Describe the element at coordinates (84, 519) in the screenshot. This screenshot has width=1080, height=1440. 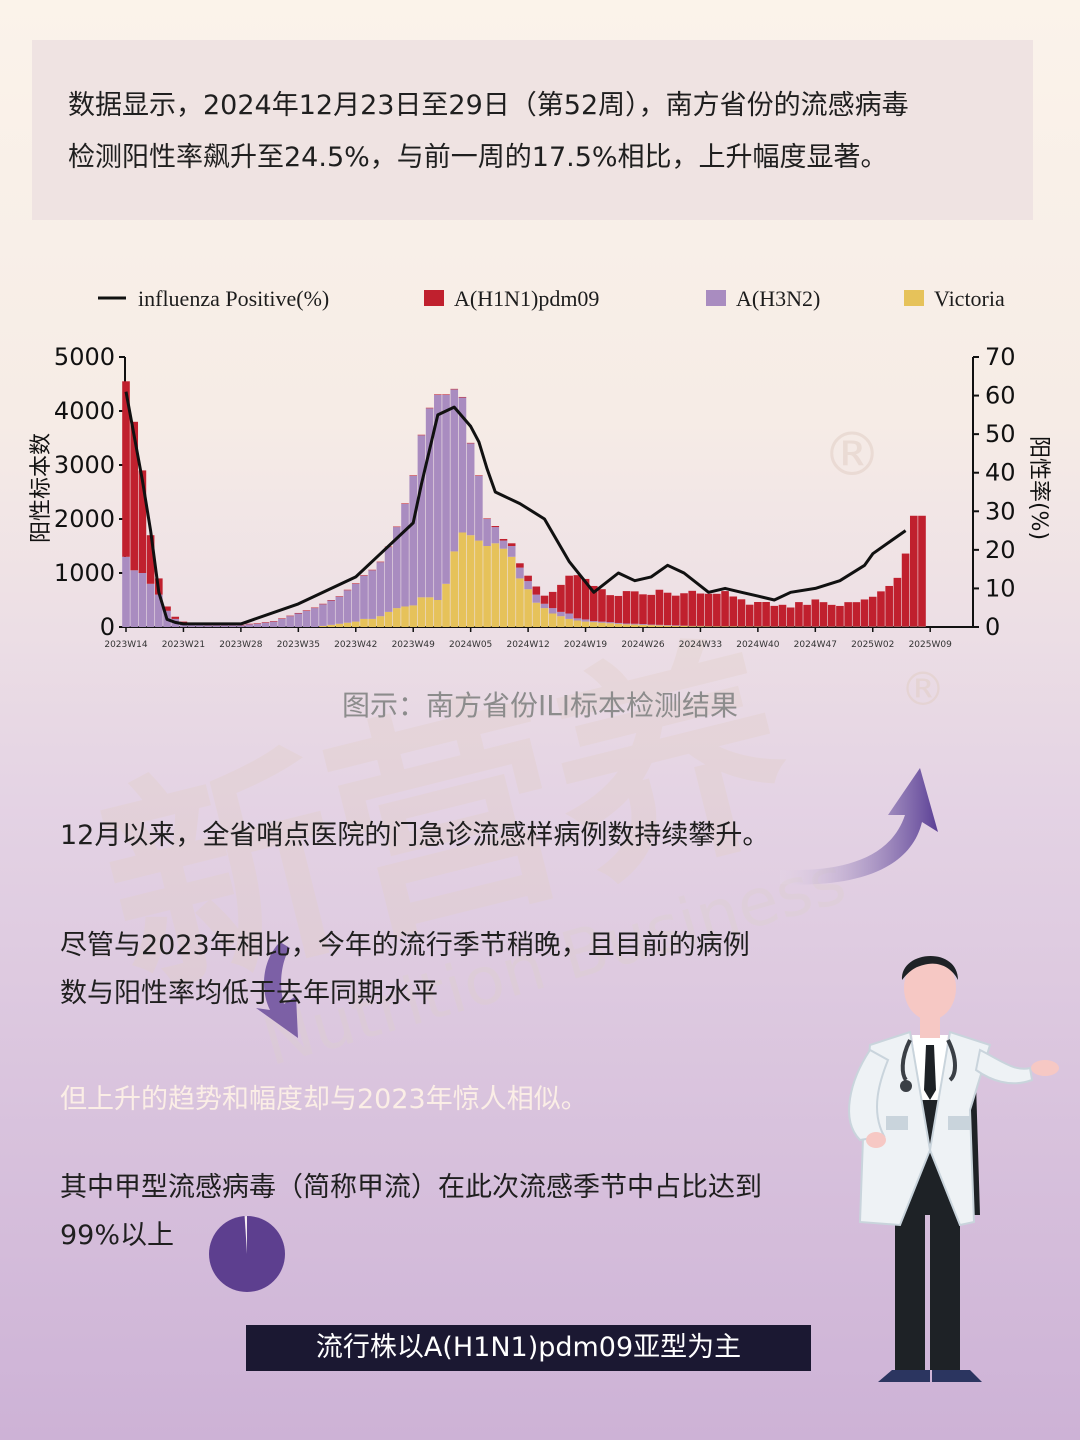
I see `y-tick-label: 2000` at that location.